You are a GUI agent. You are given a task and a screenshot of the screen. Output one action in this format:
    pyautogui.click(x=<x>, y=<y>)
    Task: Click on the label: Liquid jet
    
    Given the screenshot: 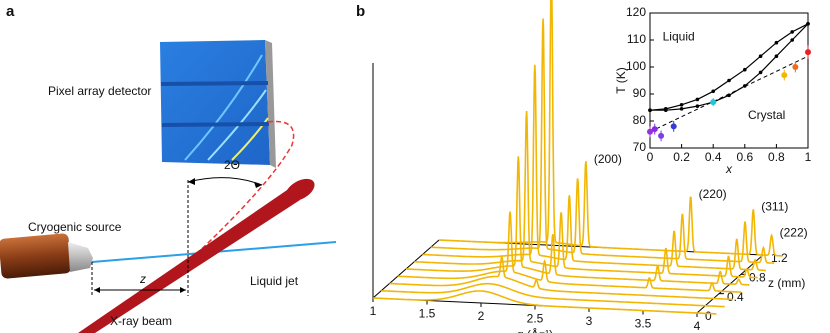 What is the action you would take?
    pyautogui.click(x=274, y=281)
    